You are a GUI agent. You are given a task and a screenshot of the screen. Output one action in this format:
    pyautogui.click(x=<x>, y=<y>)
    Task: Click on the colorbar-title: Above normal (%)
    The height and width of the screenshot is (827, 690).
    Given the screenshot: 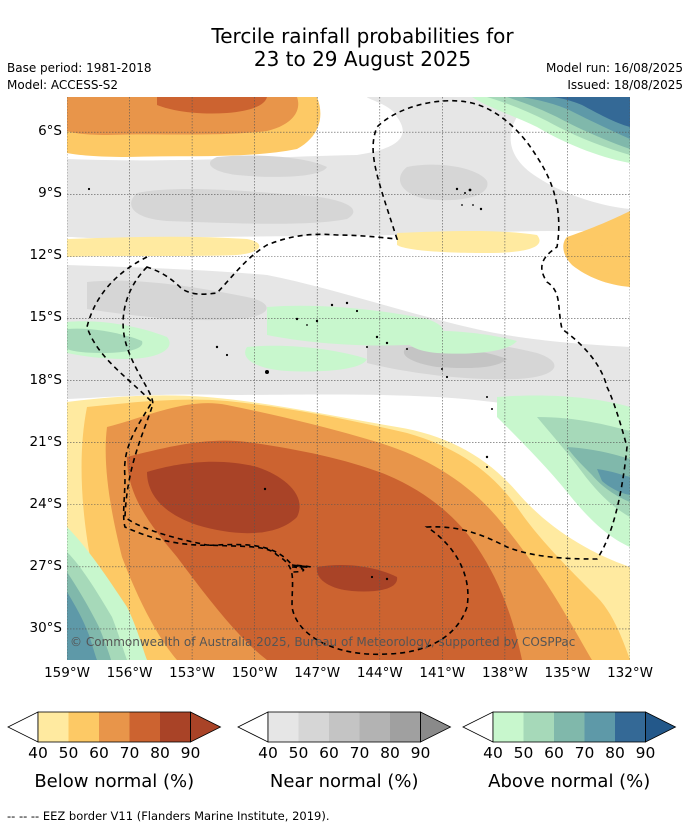 What is the action you would take?
    pyautogui.click(x=569, y=781)
    